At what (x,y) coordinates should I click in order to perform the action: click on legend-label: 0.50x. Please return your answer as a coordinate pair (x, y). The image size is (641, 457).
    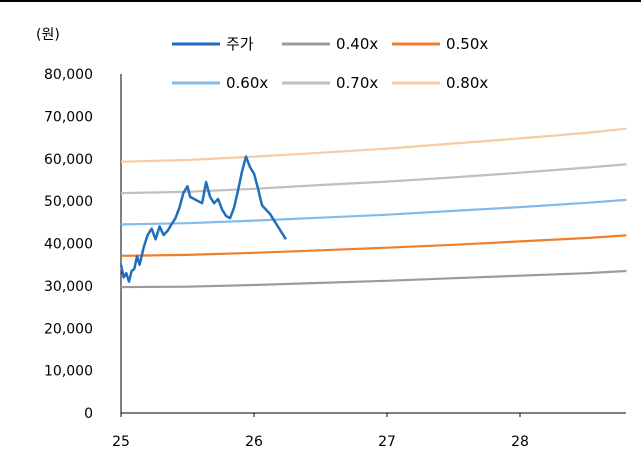
    Looking at the image, I should click on (467, 44).